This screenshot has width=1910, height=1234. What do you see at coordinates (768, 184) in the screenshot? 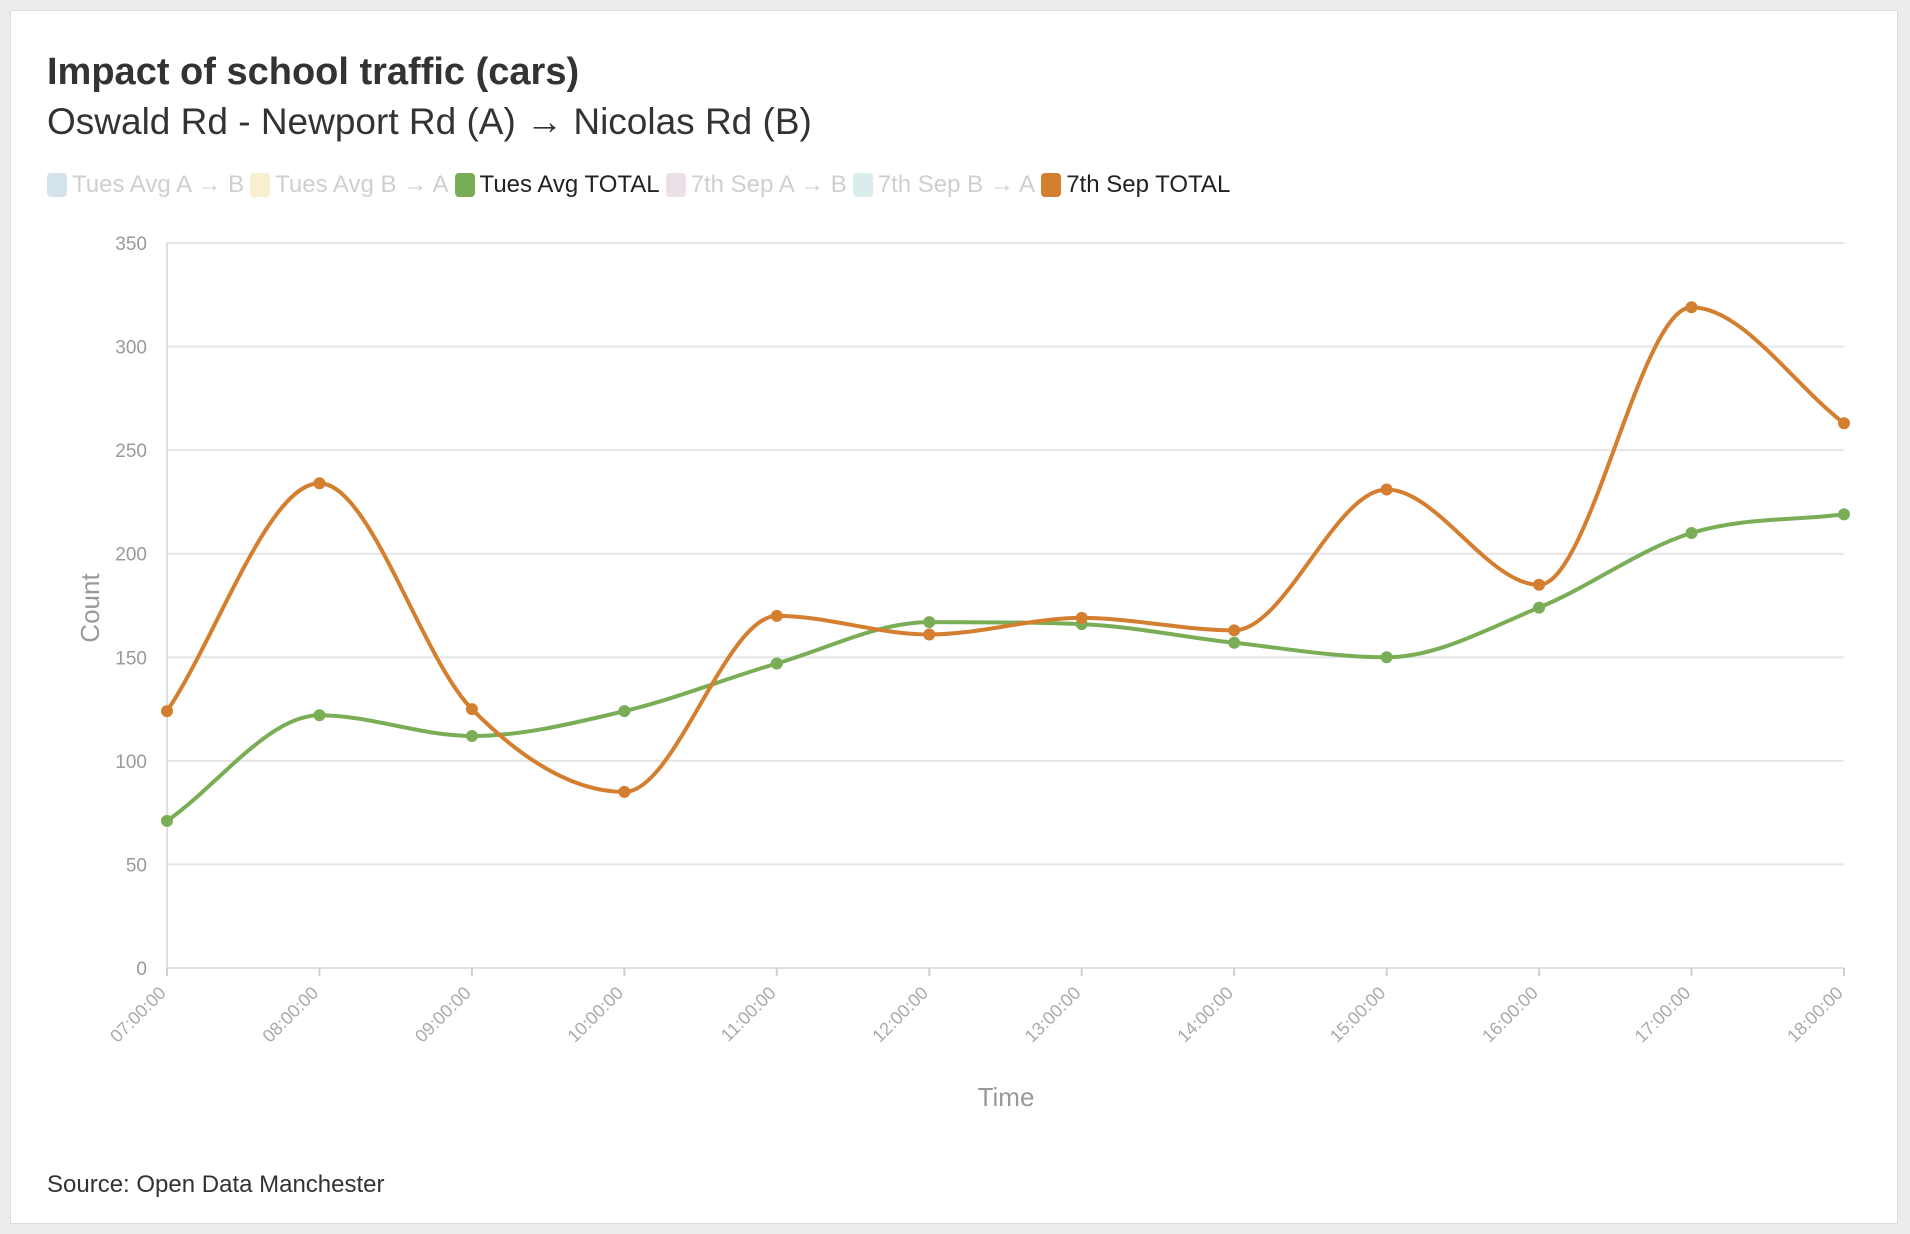
I see `legend-label: 7th Sep A → B` at bounding box center [768, 184].